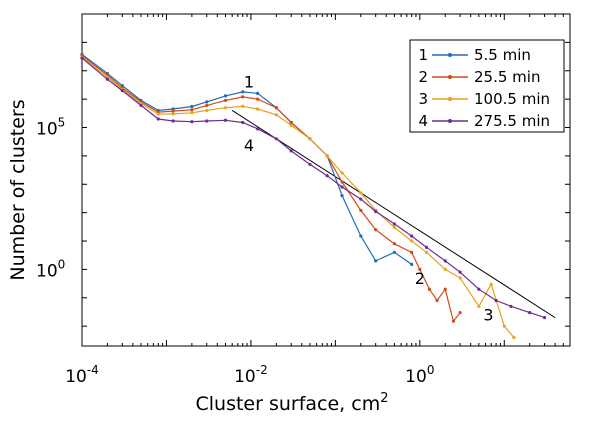 This screenshot has width=601, height=427. Describe the element at coordinates (419, 375) in the screenshot. I see `x-tick-label: 10⁰` at that location.